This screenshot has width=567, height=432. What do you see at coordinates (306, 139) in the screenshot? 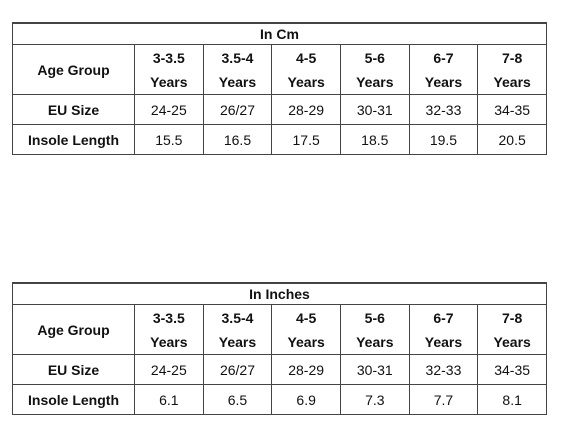
I see `cell: 17.5` at bounding box center [306, 139].